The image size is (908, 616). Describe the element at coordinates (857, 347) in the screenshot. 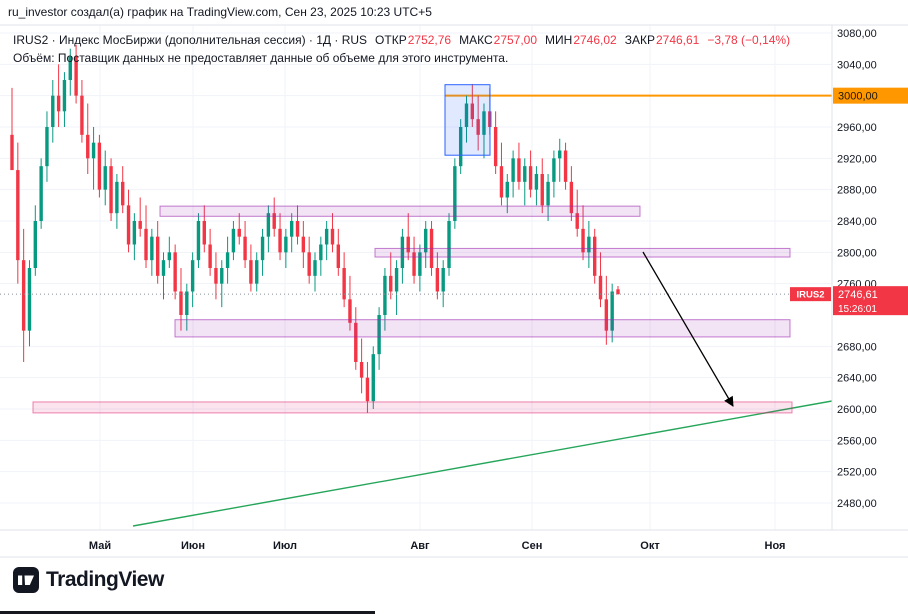

I see `price-tick-label: 2680,00` at that location.